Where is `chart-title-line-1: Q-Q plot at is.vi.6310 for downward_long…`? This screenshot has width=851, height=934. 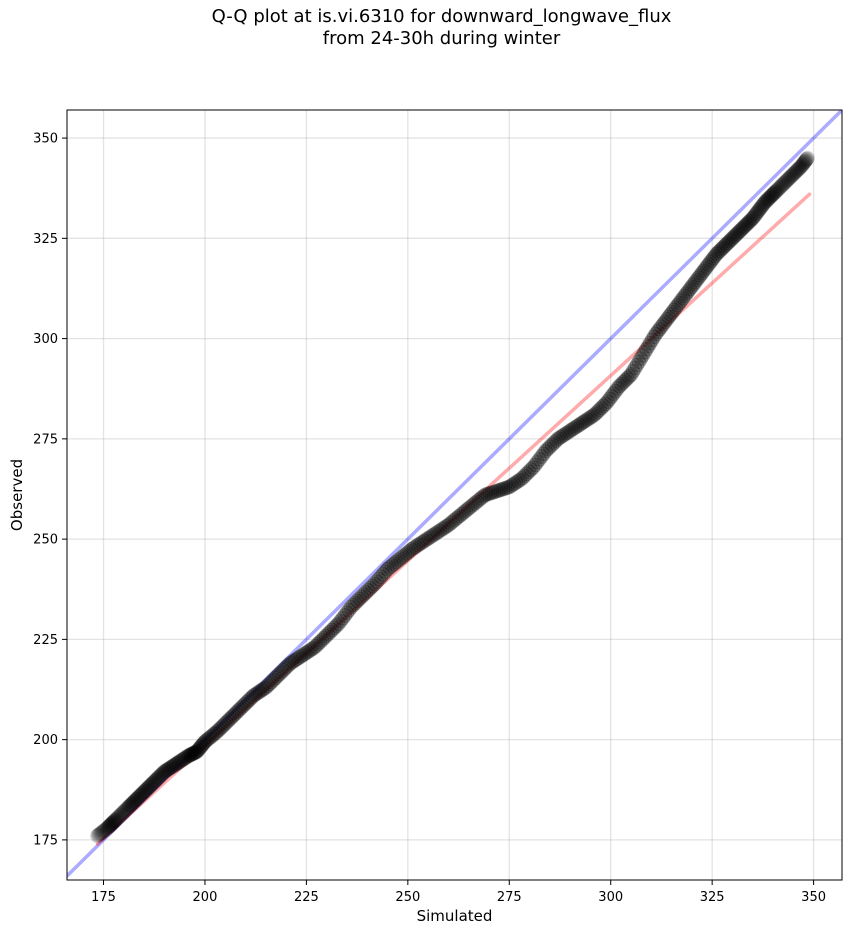 chart-title-line-1: Q-Q plot at is.vi.6310 for downward_long… is located at coordinates (441, 16).